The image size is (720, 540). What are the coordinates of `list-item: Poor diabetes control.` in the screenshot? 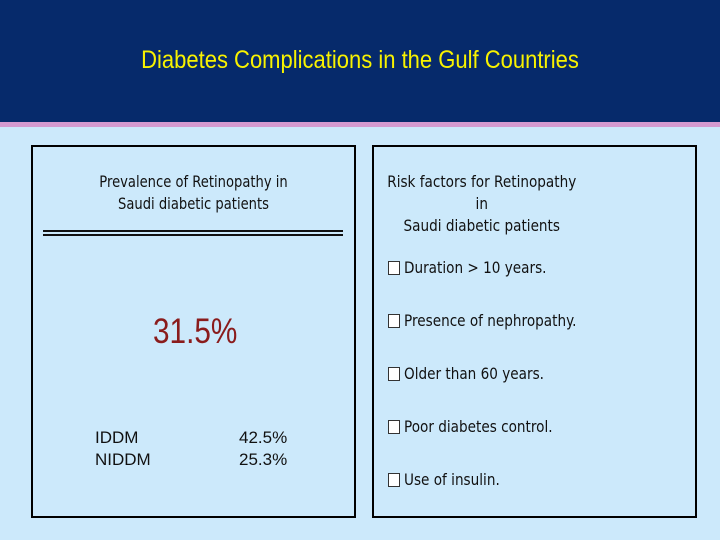 It's located at (540, 443).